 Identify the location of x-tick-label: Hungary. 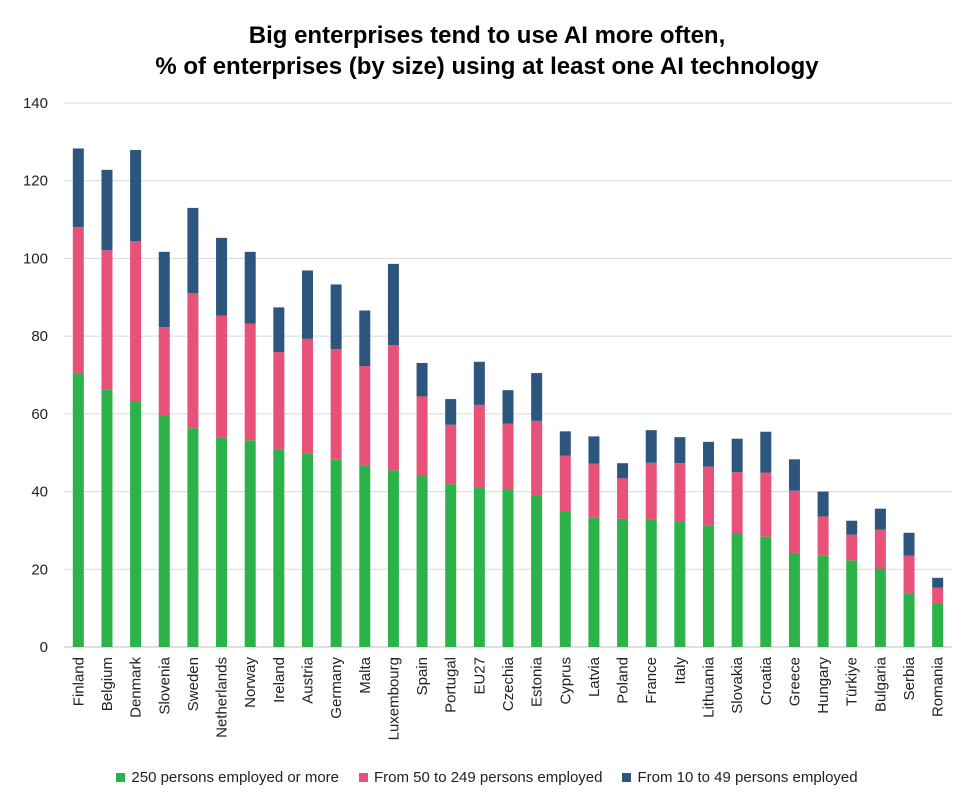
(823, 685).